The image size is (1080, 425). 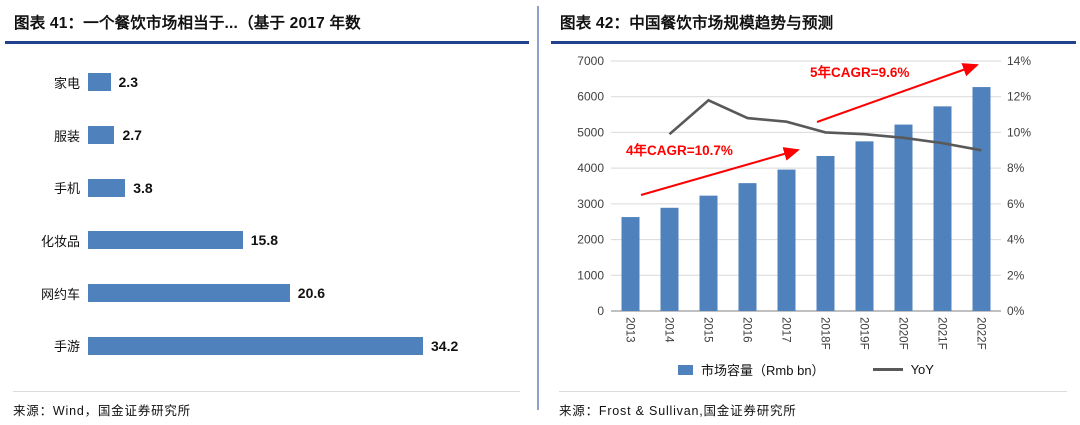 What do you see at coordinates (266, 187) in the screenshot?
I see `bar-row: 手机 3.8` at bounding box center [266, 187].